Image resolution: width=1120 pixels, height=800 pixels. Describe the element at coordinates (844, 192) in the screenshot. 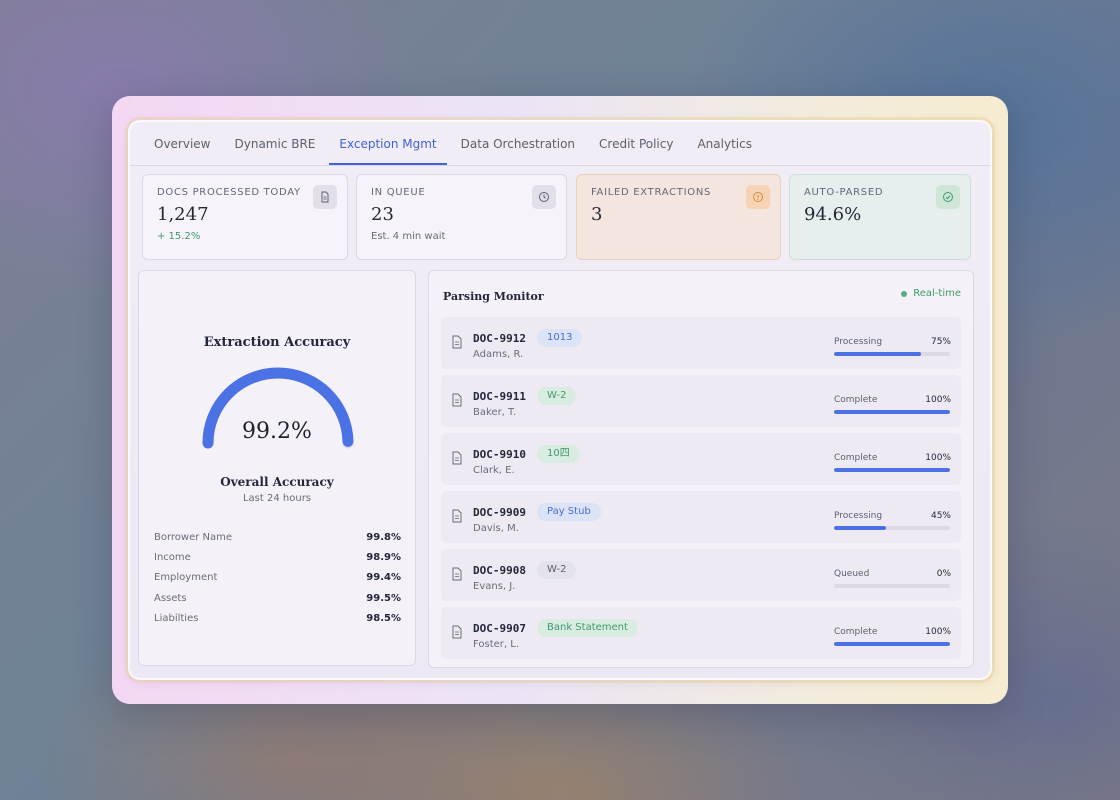

I see `stat-label: AUTO-PARSED` at that location.